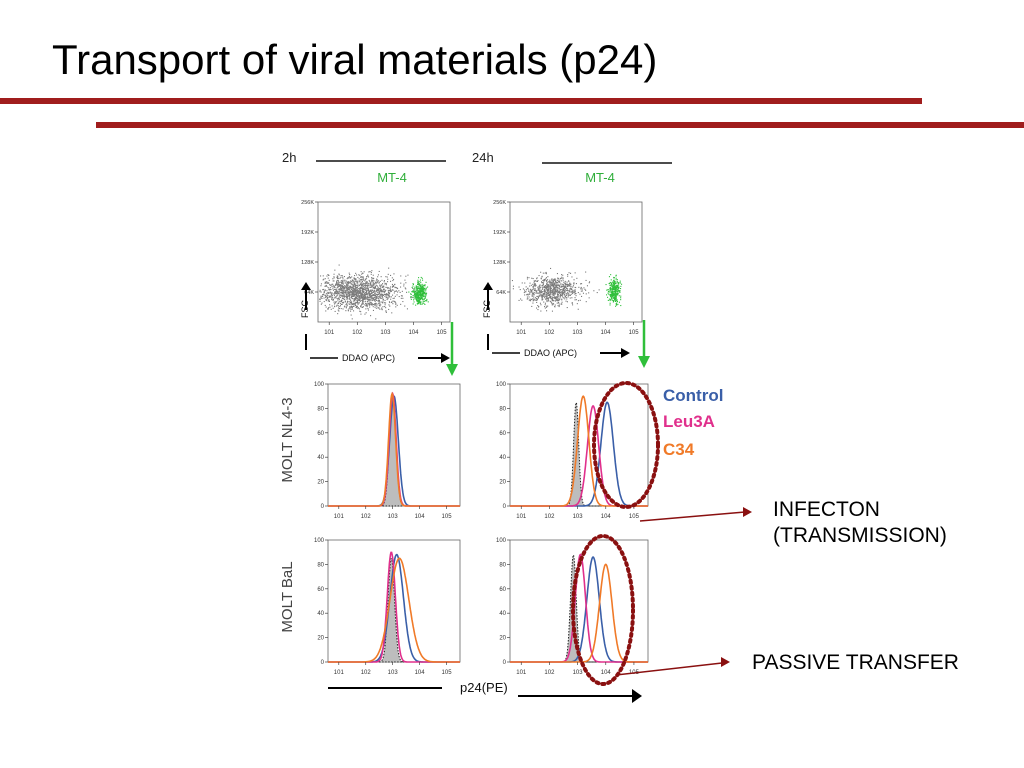 Image resolution: width=1024 pixels, height=768 pixels. I want to click on scatter-x-tick-label: 102, so click(357, 333).